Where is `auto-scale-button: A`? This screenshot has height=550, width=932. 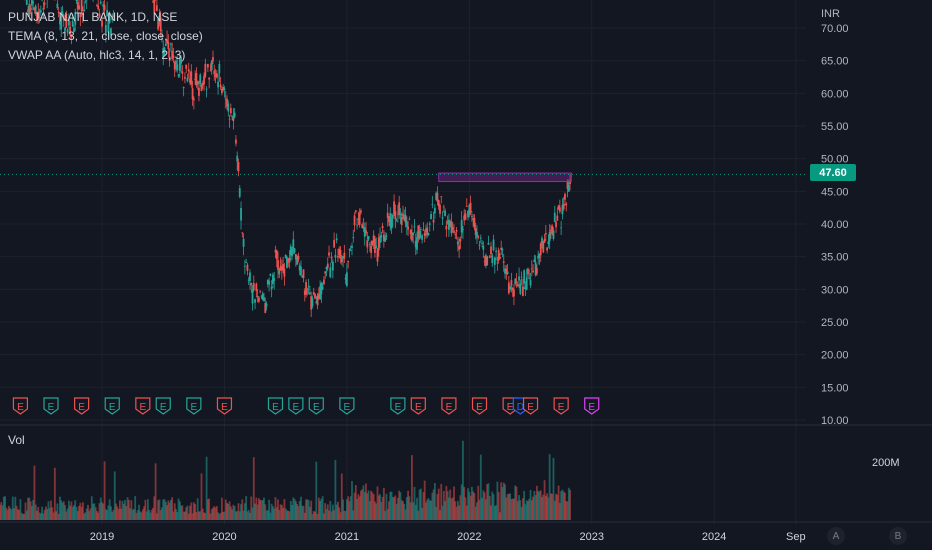 auto-scale-button: A is located at coordinates (836, 536).